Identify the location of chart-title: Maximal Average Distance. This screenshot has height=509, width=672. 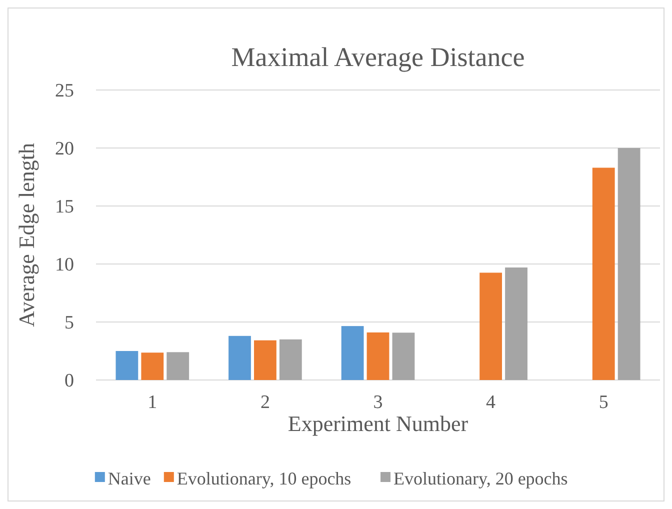
(378, 57).